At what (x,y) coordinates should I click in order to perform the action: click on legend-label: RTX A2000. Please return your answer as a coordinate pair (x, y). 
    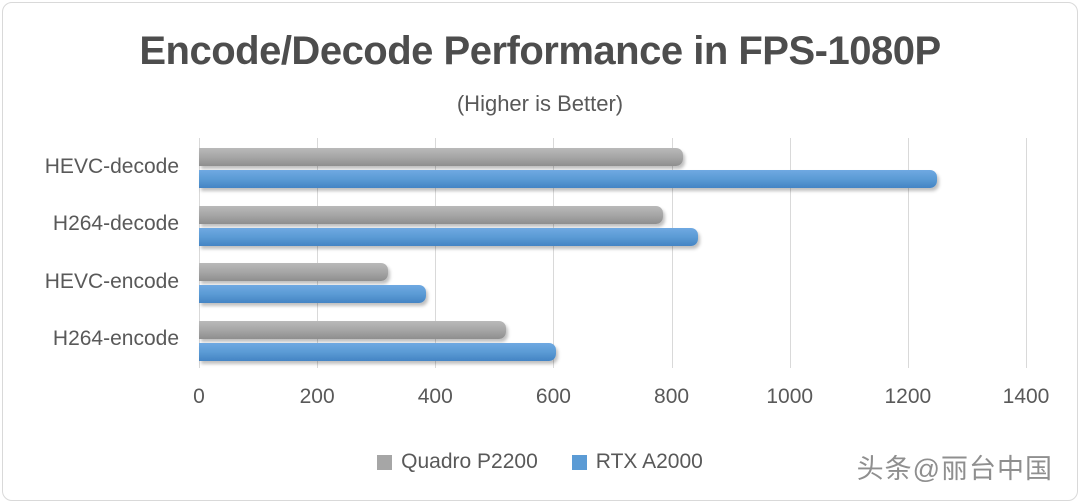
    Looking at the image, I should click on (649, 461).